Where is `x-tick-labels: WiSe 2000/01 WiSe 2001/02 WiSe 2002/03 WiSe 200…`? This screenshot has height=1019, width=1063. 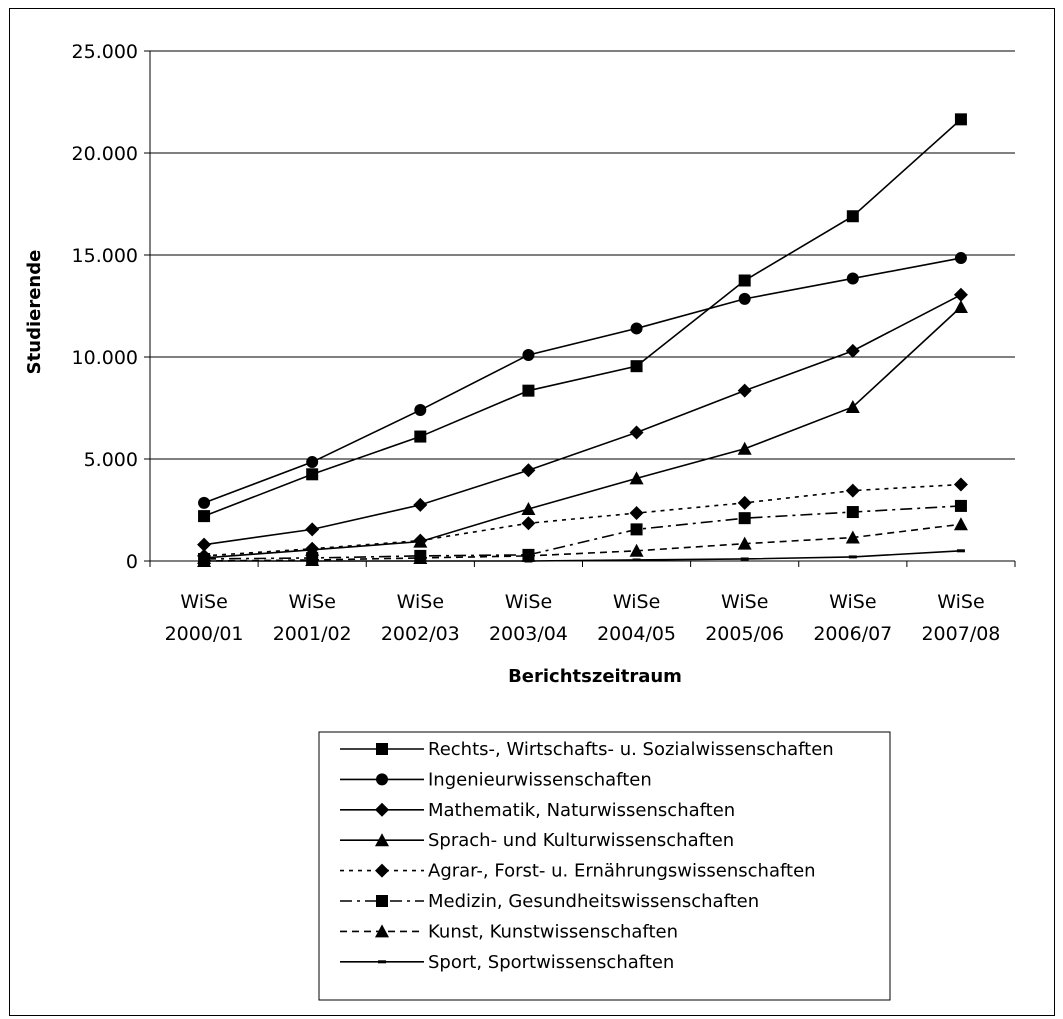
x-tick-labels: WiSe 2000/01 WiSe 2001/02 WiSe 2002/03 WiSe 200… is located at coordinates (583, 618).